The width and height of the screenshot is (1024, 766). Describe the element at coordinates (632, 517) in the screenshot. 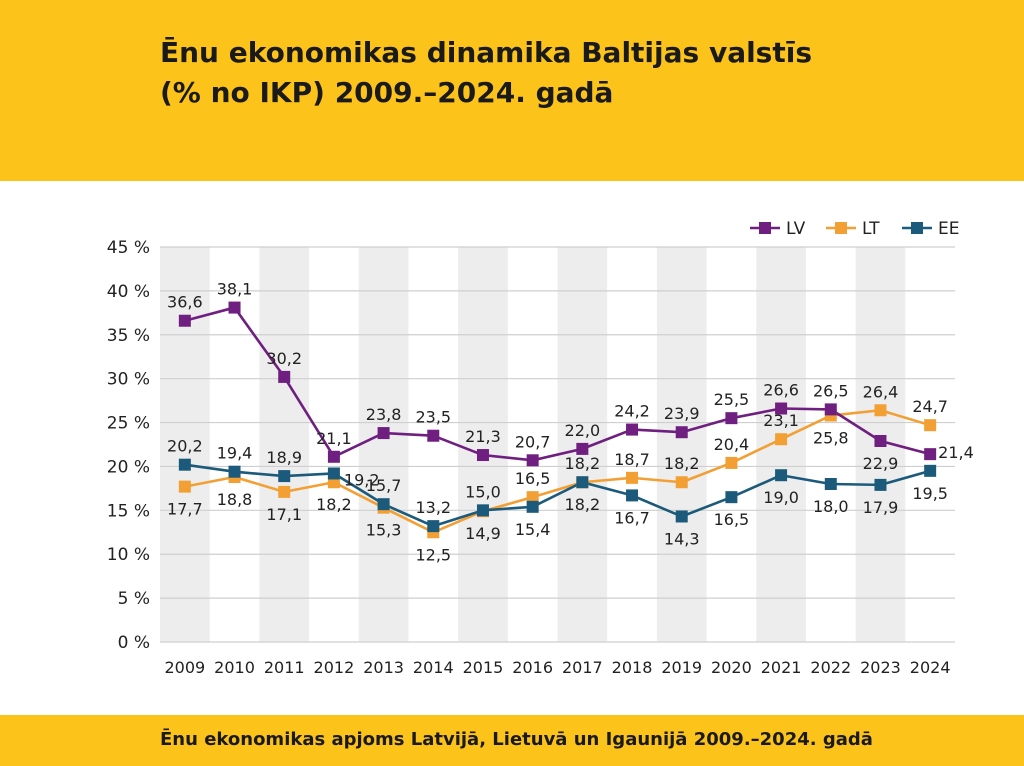

I see `data-label-ee: 16,7` at that location.